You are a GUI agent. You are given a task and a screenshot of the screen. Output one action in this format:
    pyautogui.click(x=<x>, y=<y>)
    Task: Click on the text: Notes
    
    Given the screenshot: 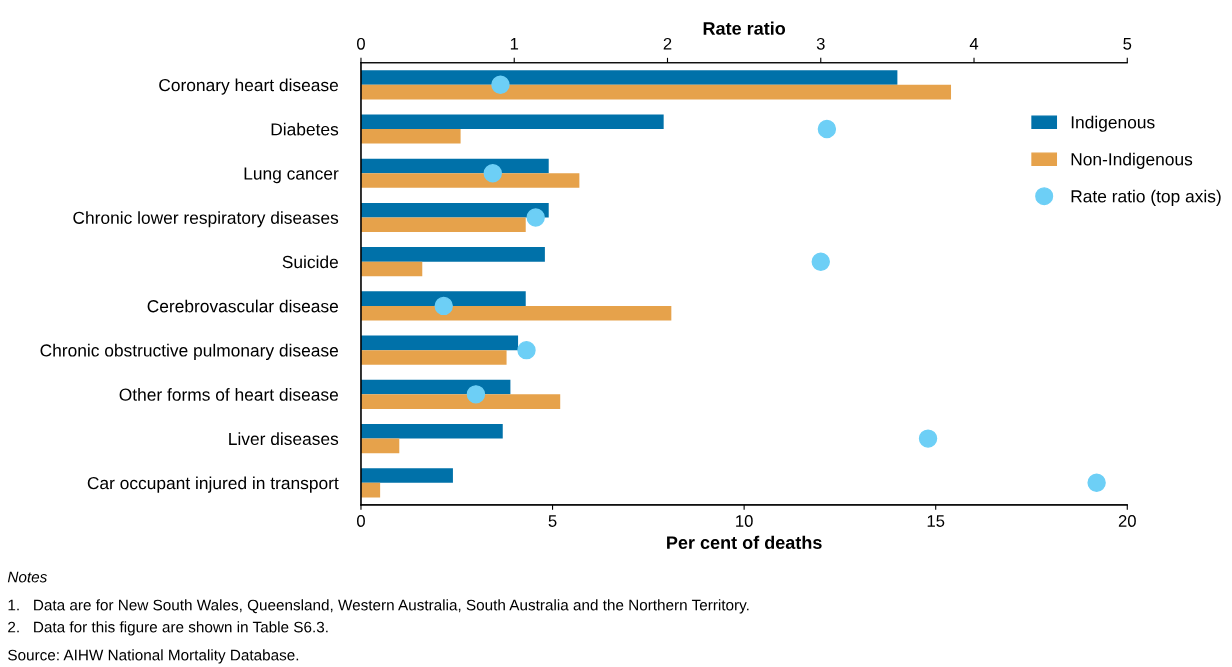 What is the action you would take?
    pyautogui.click(x=27, y=577)
    